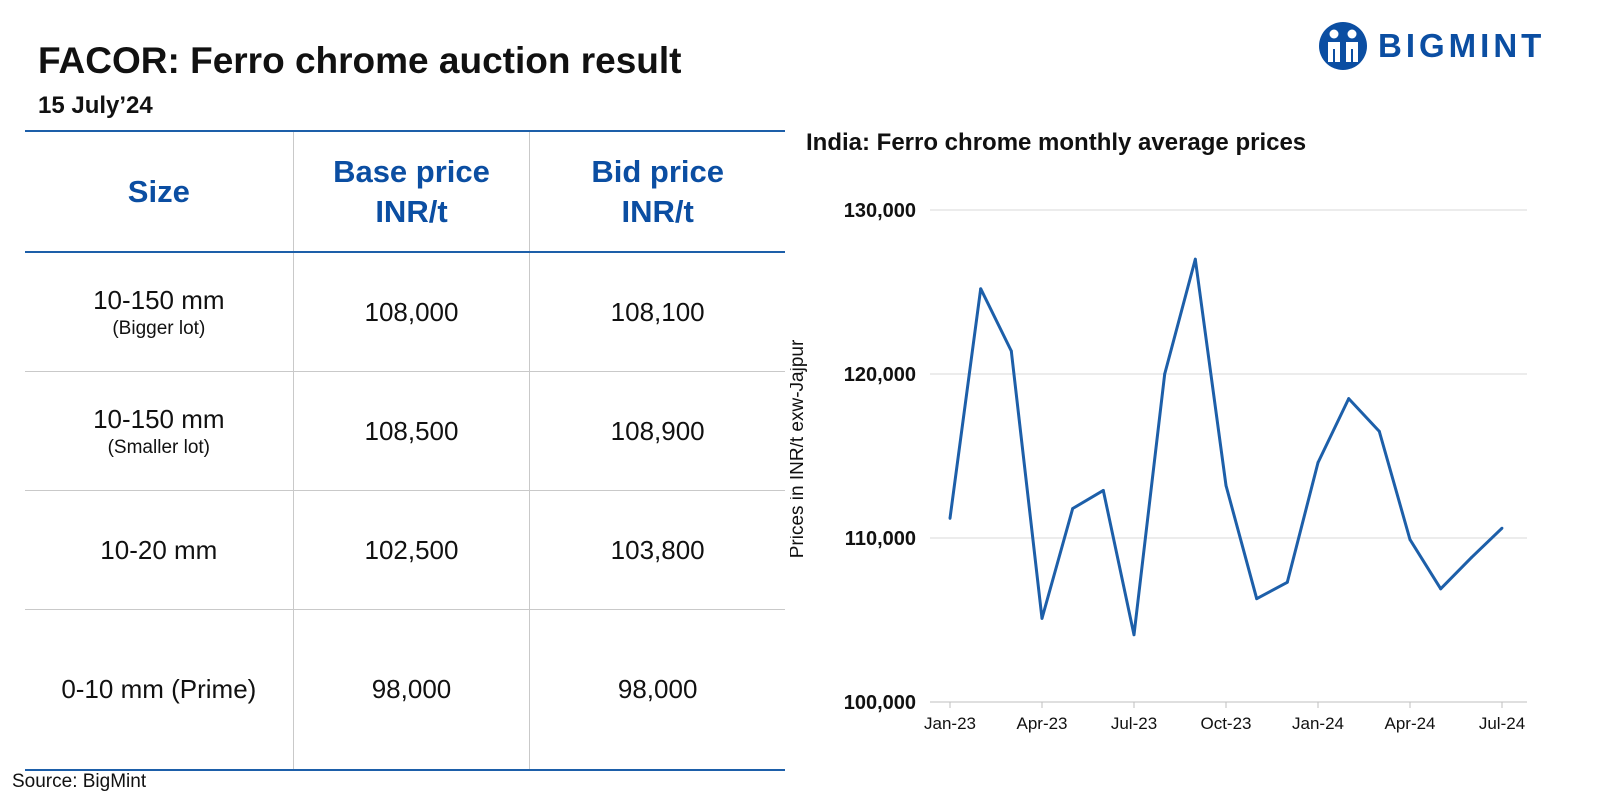 The image size is (1608, 801). Describe the element at coordinates (880, 211) in the screenshot. I see `y-tick-label: 130,000` at that location.